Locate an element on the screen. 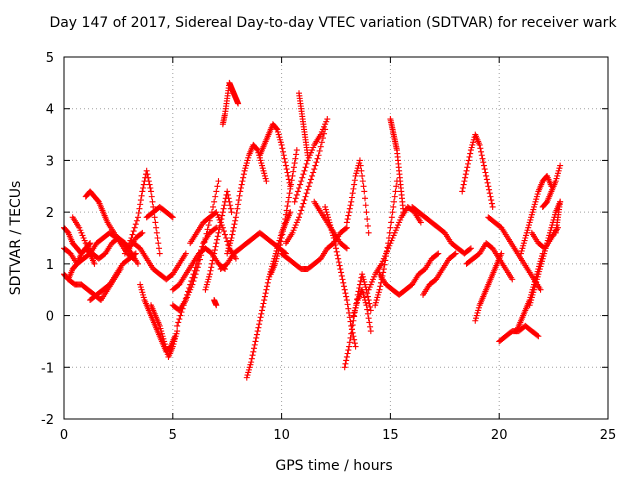 The height and width of the screenshot is (485, 640). x-tick-label: 0 is located at coordinates (64, 435).